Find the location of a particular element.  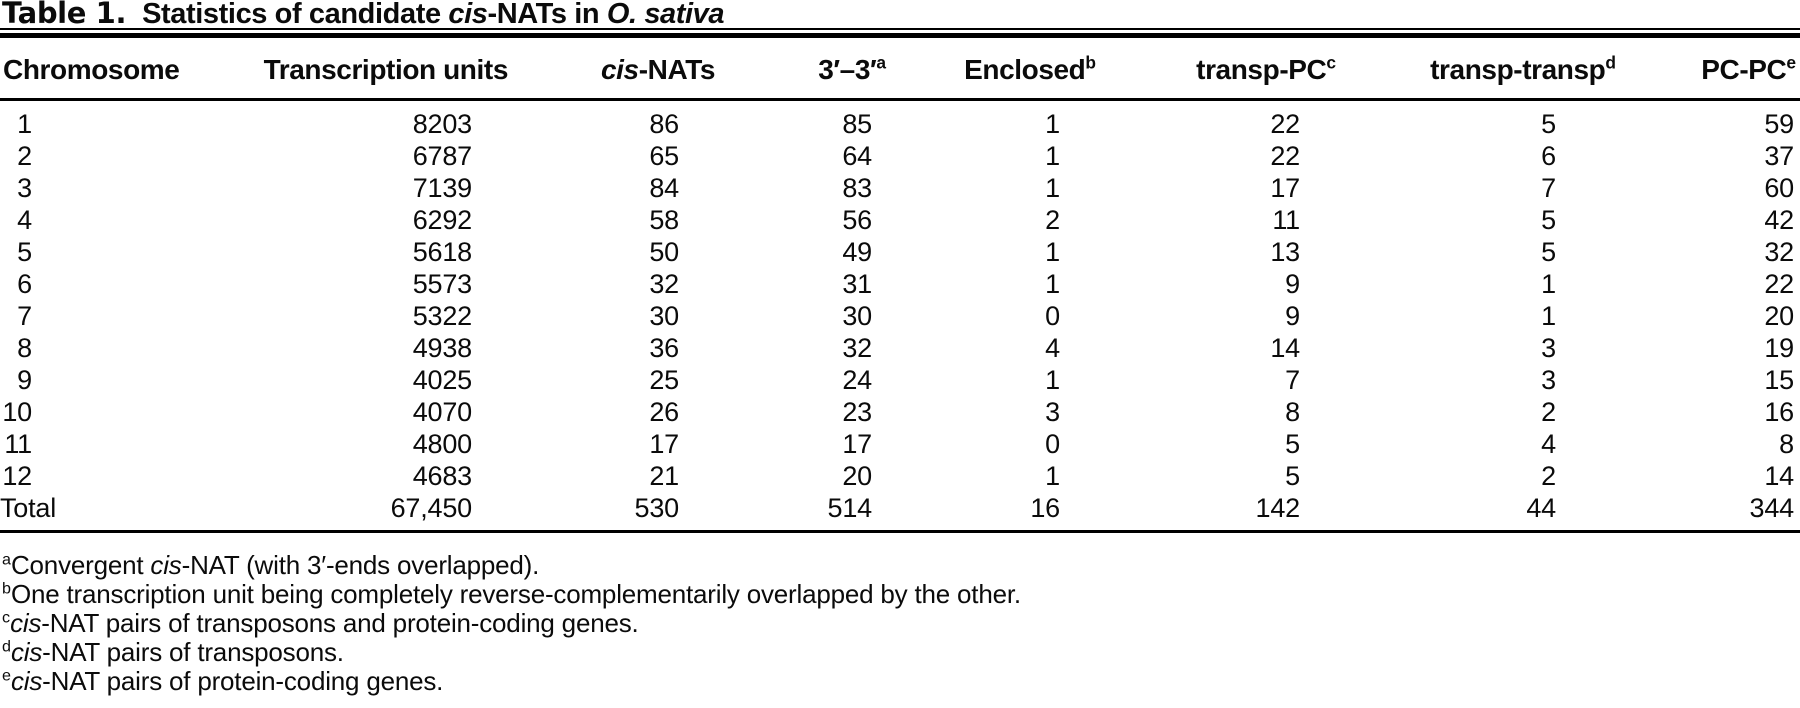

superscript-marker: e is located at coordinates (6, 675).